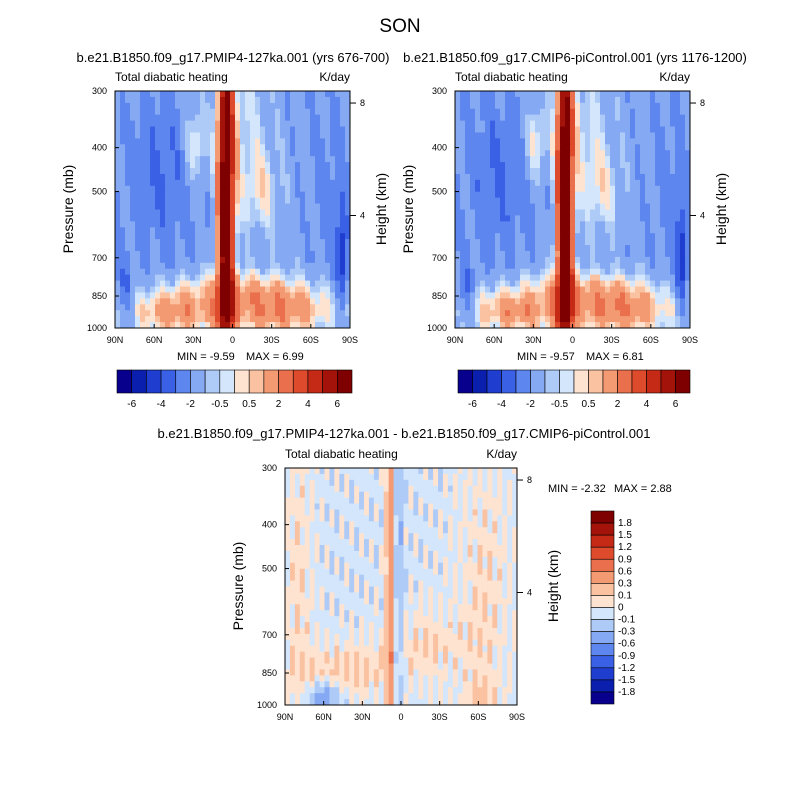  Describe the element at coordinates (362, 103) in the screenshot. I see `height-tick-label: 8` at that location.